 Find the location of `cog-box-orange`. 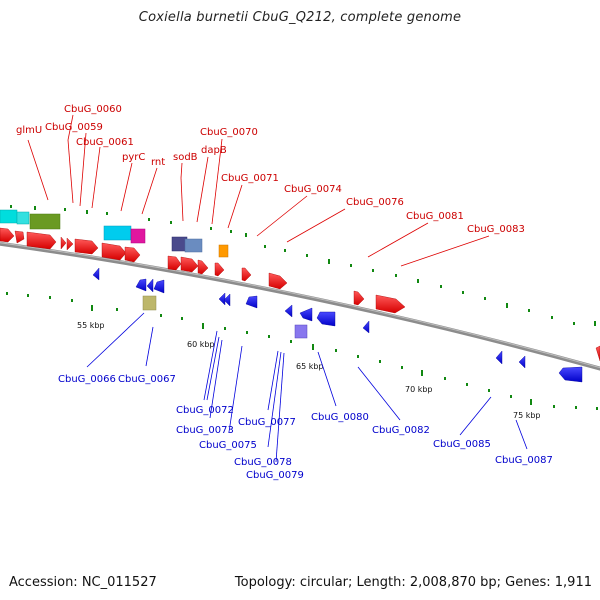

cog-box-orange is located at coordinates (223, 251).